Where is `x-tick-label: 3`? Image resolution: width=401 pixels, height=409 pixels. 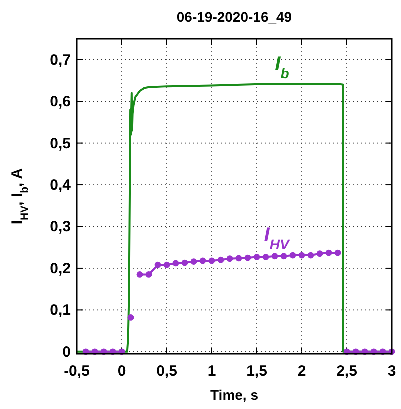 x-tick-label: 3 is located at coordinates (392, 371).